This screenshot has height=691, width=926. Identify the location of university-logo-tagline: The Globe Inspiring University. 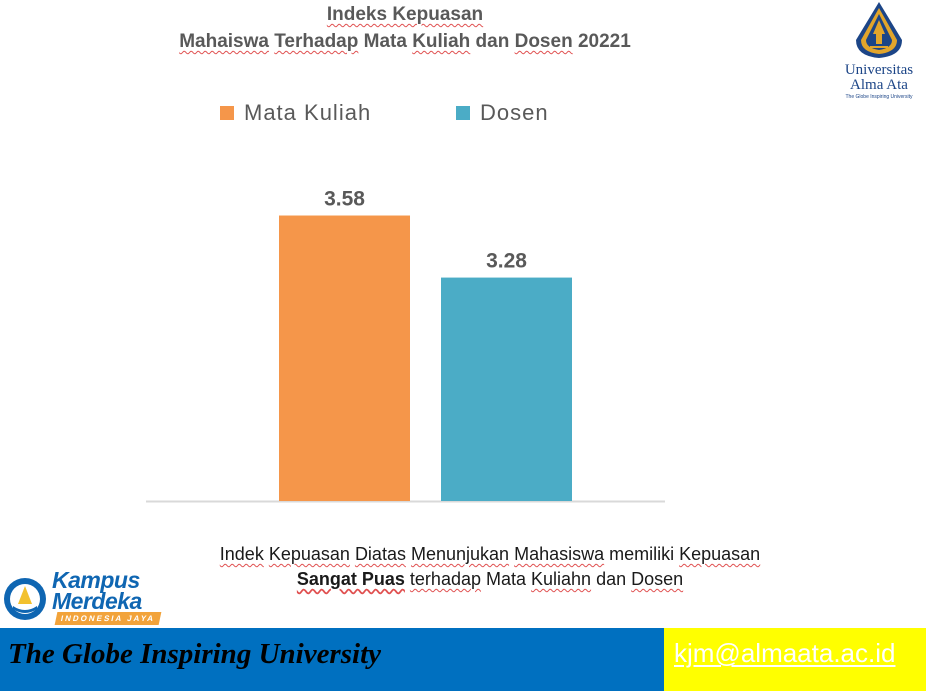
(879, 97).